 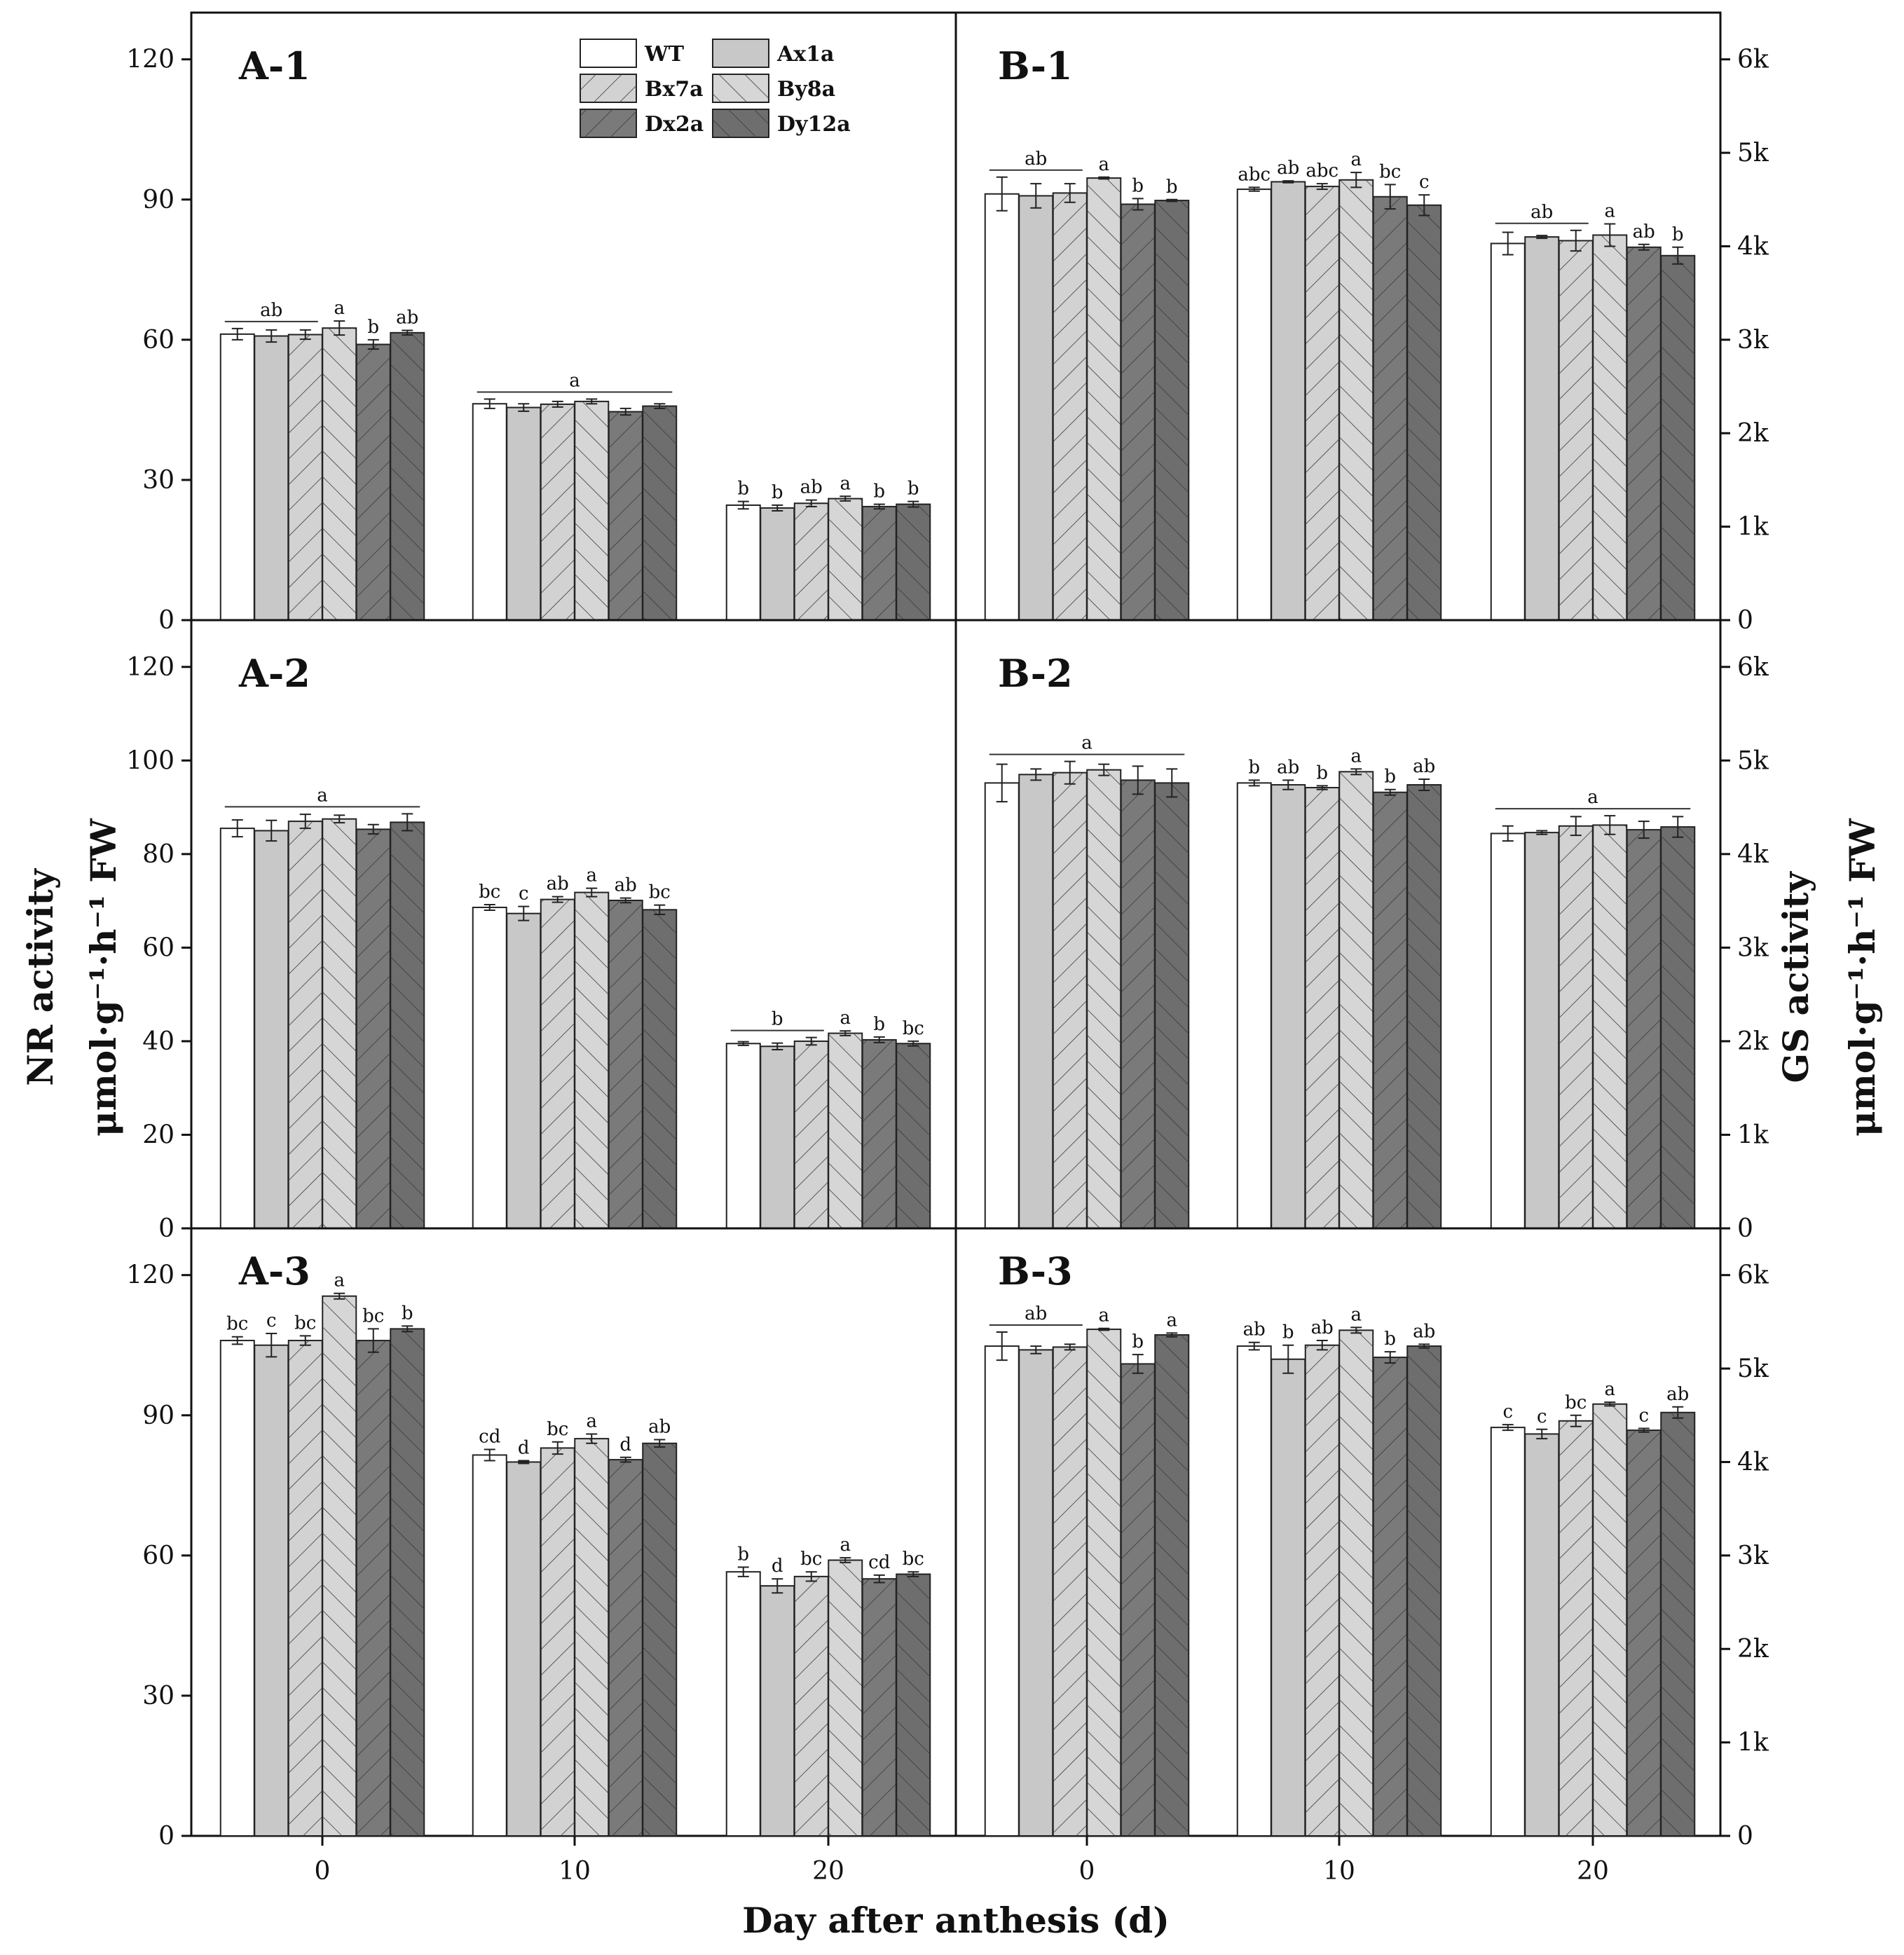 I want to click on legend-item: WT, so click(x=632, y=53).